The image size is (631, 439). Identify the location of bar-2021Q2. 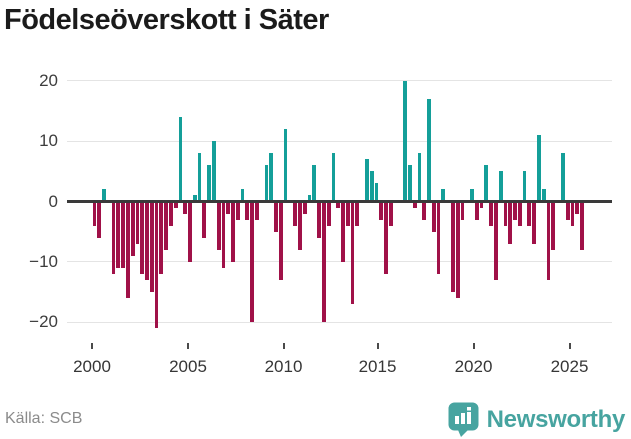
(500, 186).